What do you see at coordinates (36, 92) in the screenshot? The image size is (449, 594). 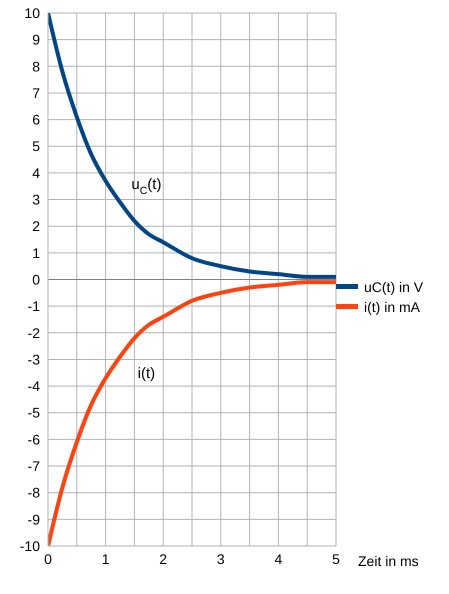 I see `y-tick-label: 7` at bounding box center [36, 92].